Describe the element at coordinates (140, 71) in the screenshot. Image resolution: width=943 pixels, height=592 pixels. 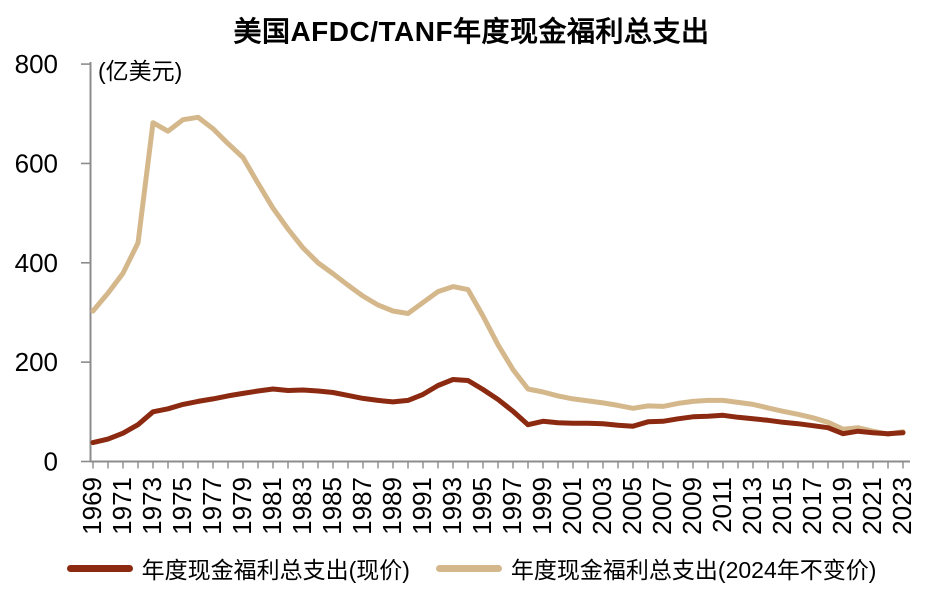
I see `y-axis-unit-label: (亿美元)` at that location.